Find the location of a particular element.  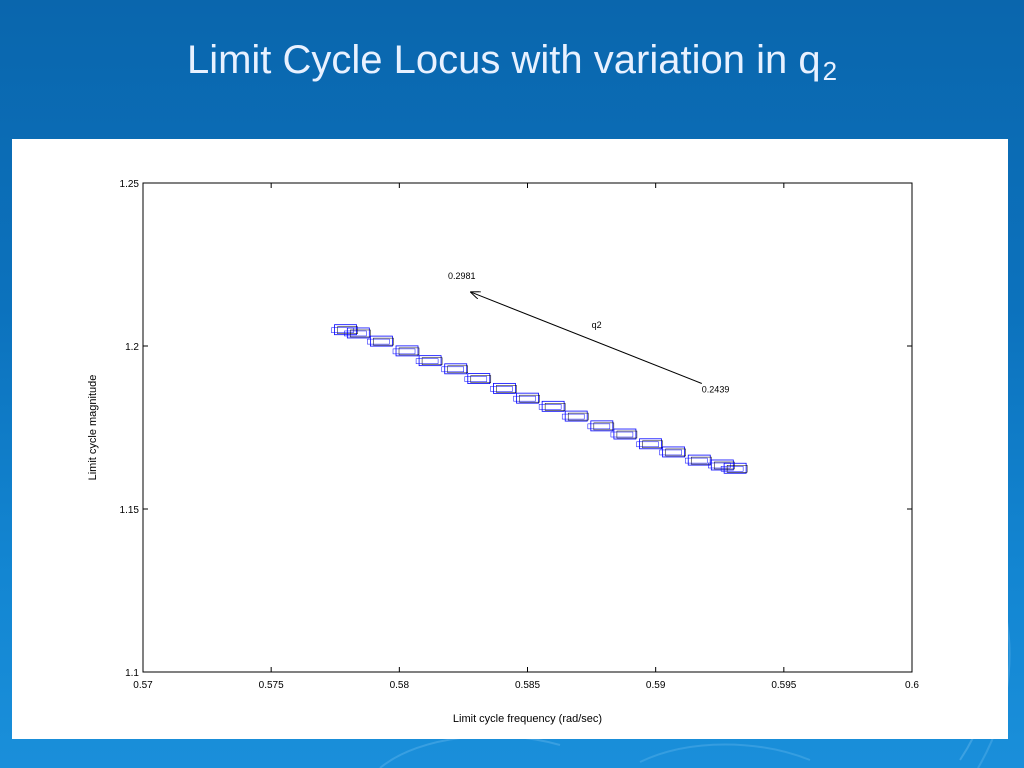

x-axis-label: Limit cycle frequency (rad/sec) is located at coordinates (527, 719).